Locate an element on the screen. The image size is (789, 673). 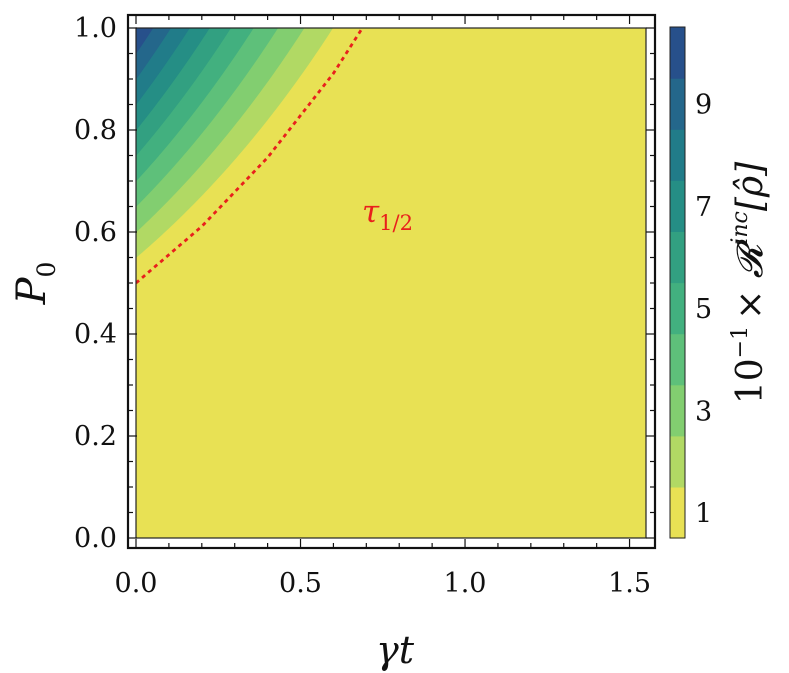
y-tick-label: 0.4 is located at coordinates (95, 334).